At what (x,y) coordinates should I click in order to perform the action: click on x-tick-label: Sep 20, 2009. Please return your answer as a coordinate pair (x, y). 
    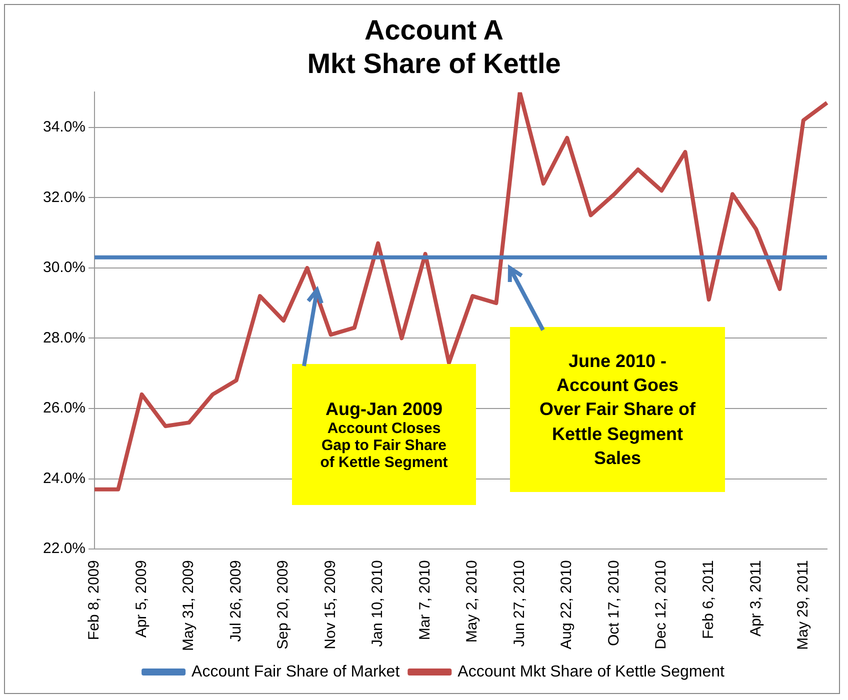
    Looking at the image, I should click on (283, 605).